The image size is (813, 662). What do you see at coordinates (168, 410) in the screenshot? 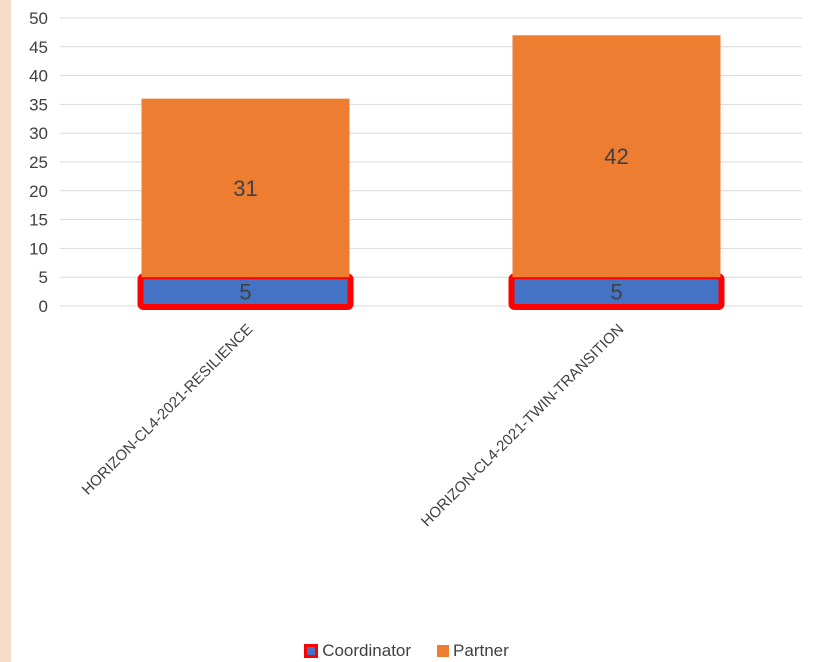
I see `x-category-label: HORIZON-CL4-2021-RESILIENCE` at bounding box center [168, 410].